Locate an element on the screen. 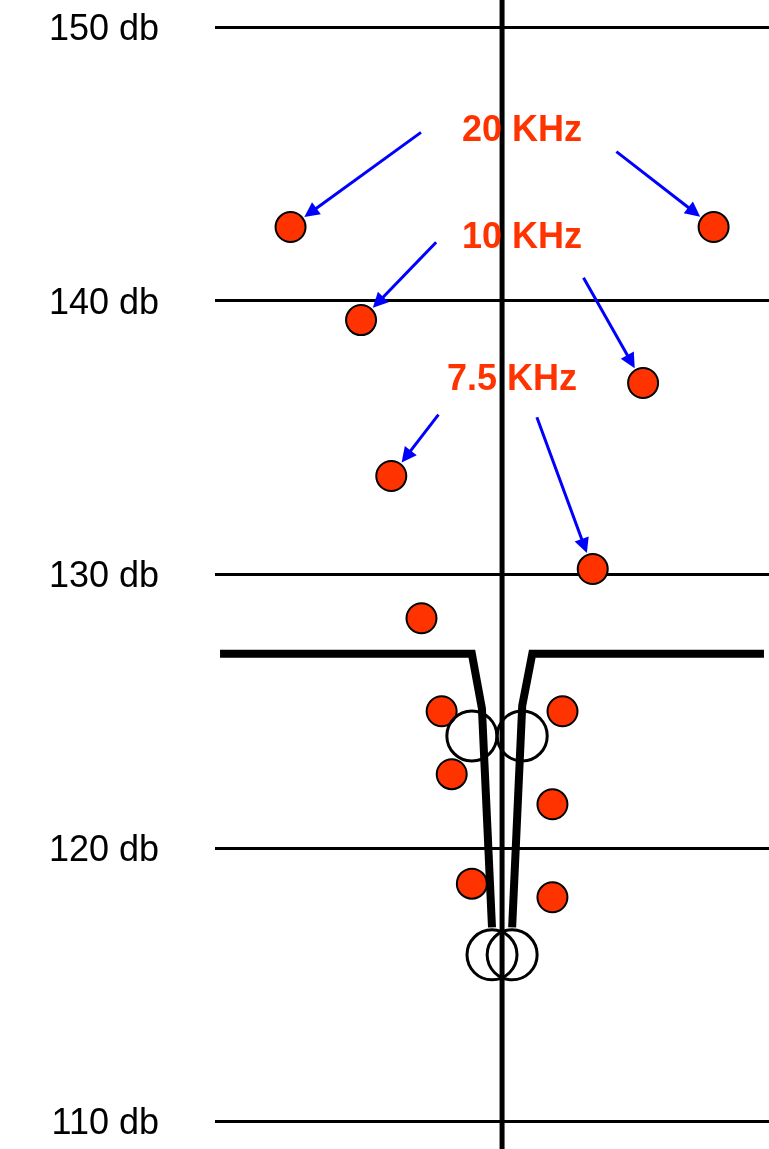 This screenshot has width=769, height=1149. y-tick-label: 130 db is located at coordinates (103, 575).